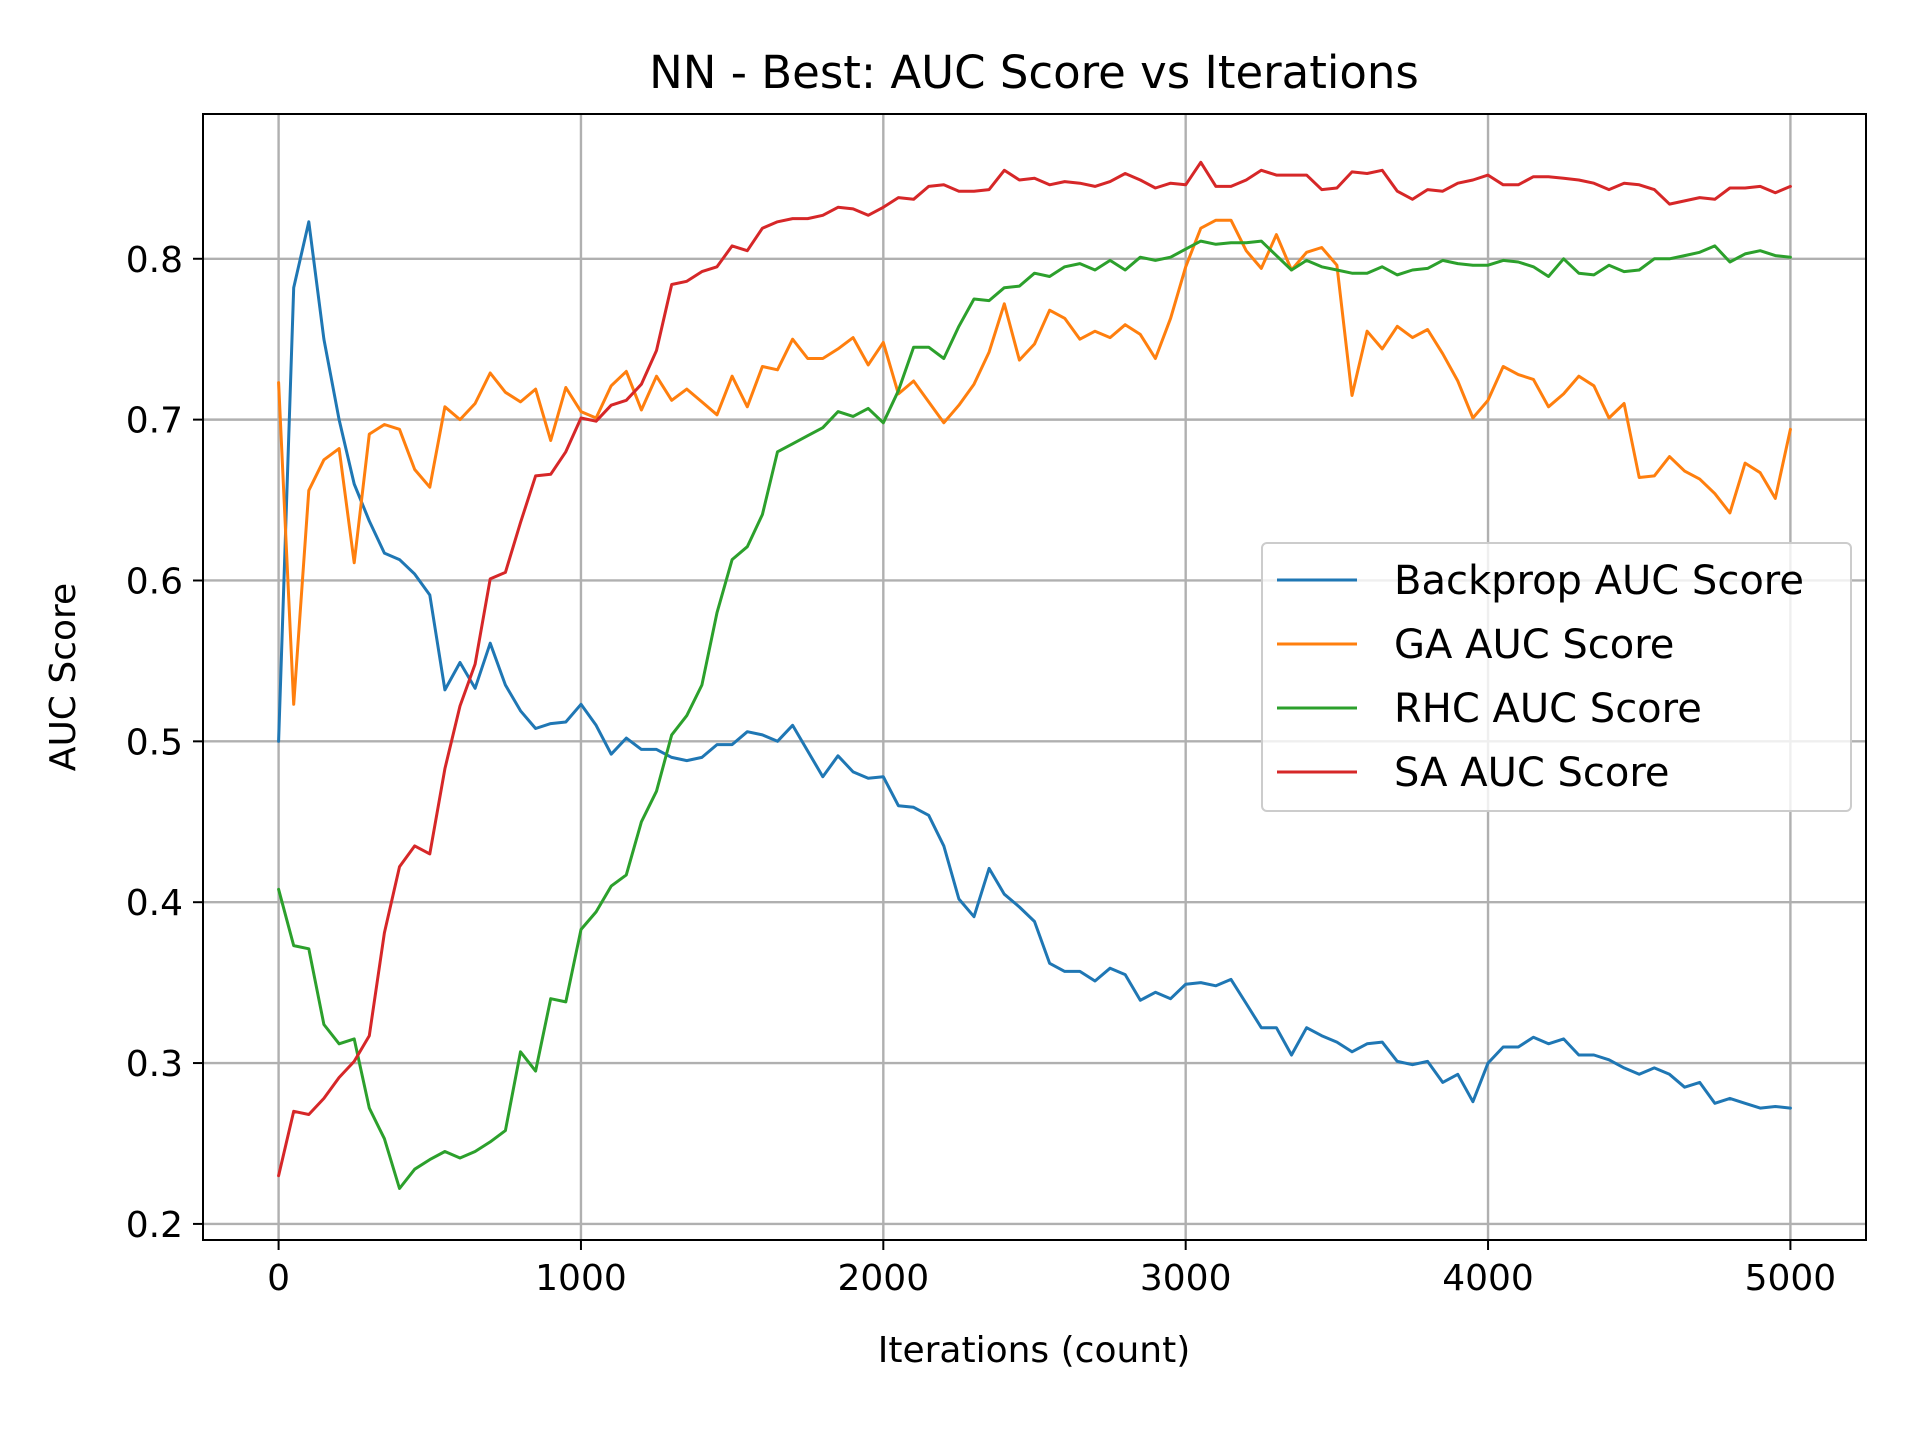 This screenshot has height=1440, width=1920. What do you see at coordinates (154, 260) in the screenshot?
I see `y-tick-label: 0.8` at bounding box center [154, 260].